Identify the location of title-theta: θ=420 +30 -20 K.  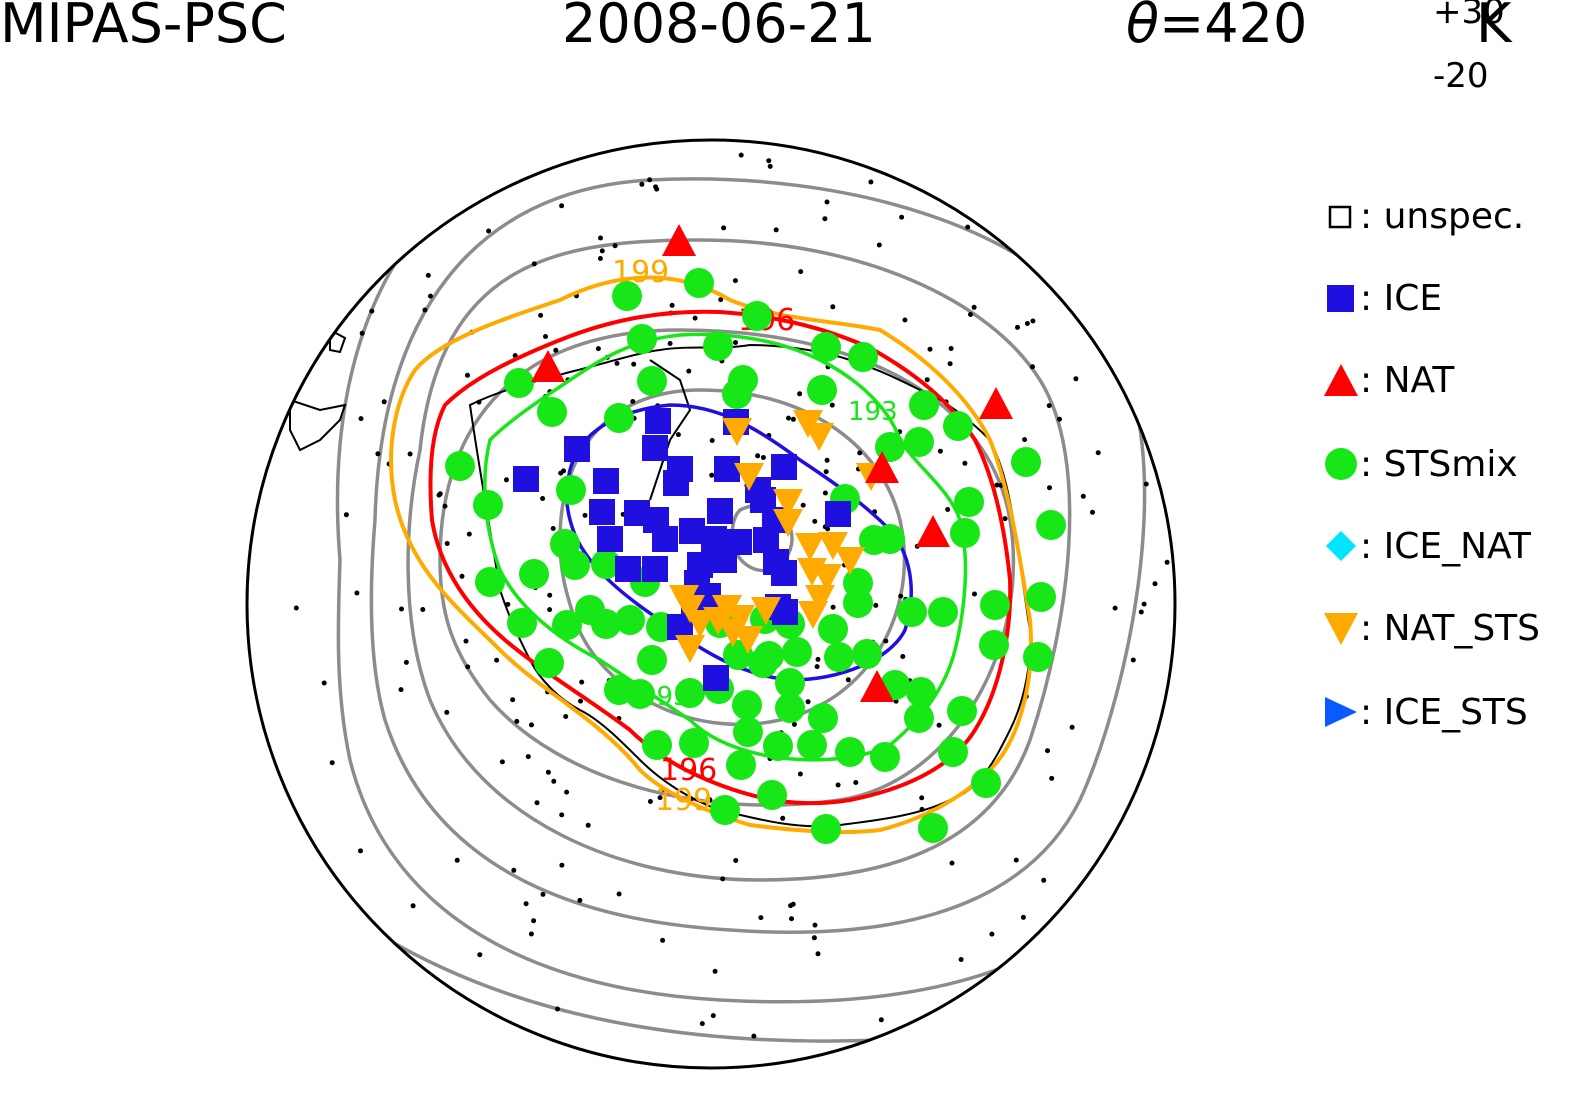
(1318, 47).